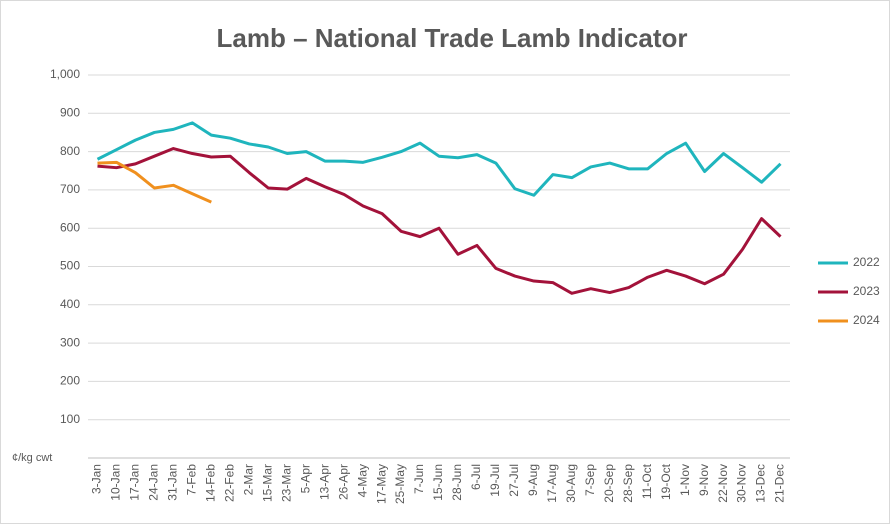 The width and height of the screenshot is (890, 524). I want to click on x-tick-label: 24-Jan, so click(154, 482).